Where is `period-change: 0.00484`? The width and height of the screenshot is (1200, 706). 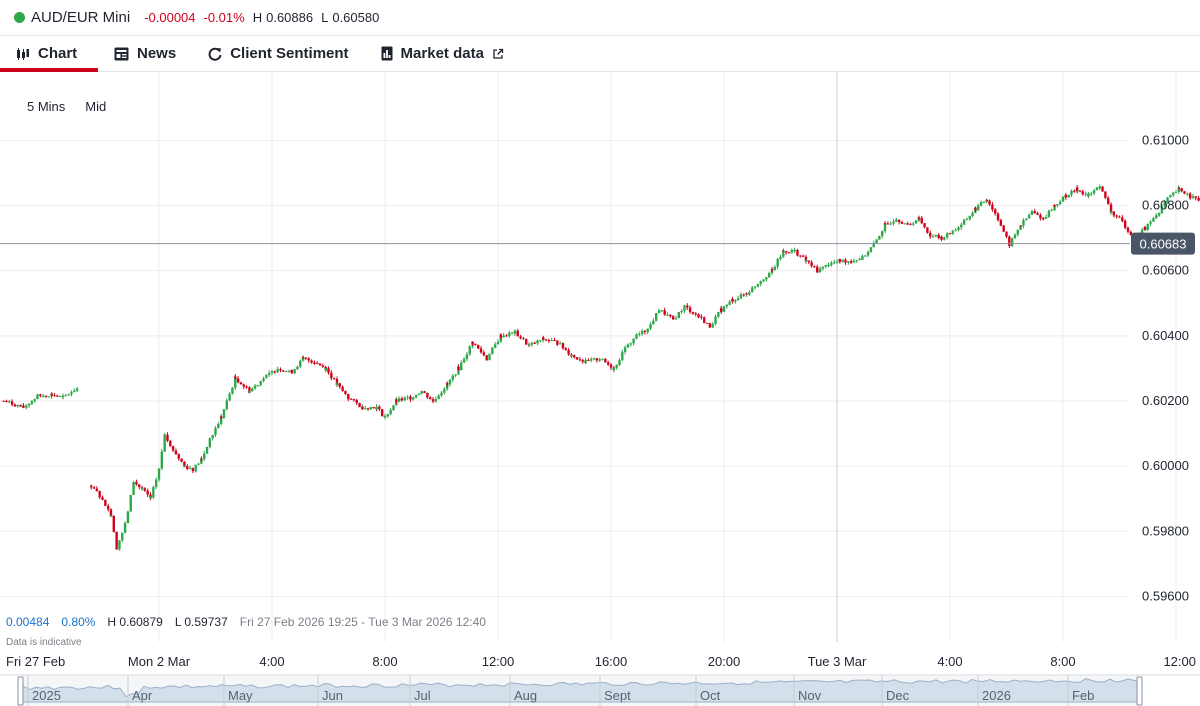
period-change: 0.00484 is located at coordinates (28, 622).